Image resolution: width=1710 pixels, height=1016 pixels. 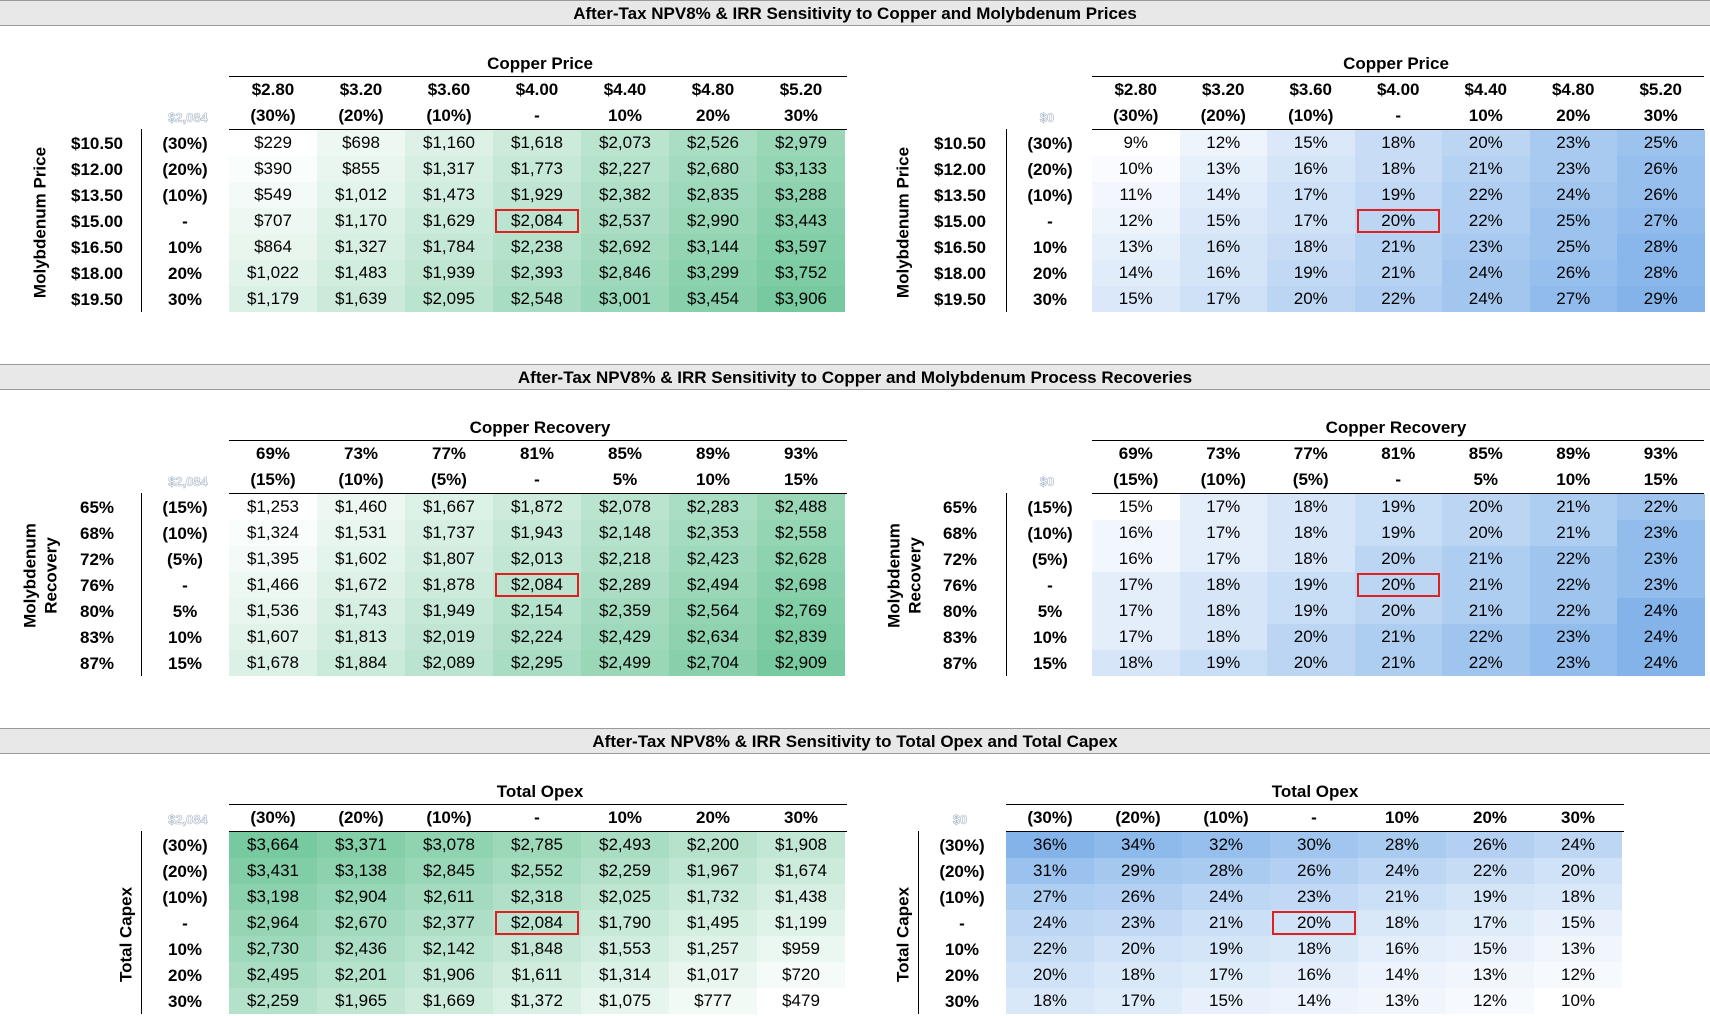 I want to click on table-cell: 17%, so click(x=1226, y=975).